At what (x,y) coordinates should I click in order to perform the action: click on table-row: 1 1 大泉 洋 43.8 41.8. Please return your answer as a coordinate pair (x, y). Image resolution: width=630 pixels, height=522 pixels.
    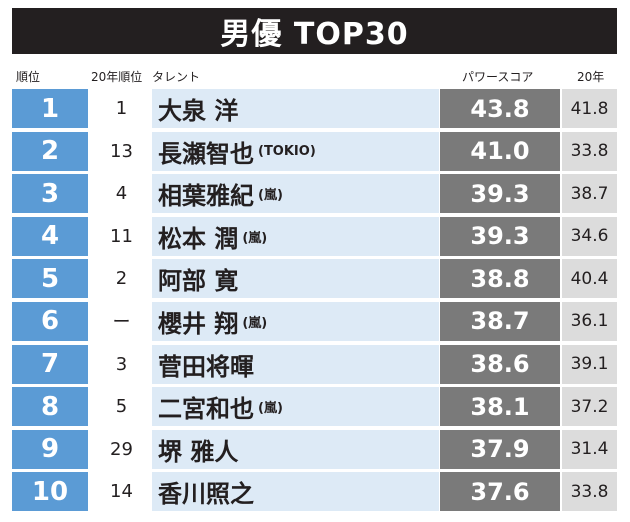
    Looking at the image, I should click on (314, 108).